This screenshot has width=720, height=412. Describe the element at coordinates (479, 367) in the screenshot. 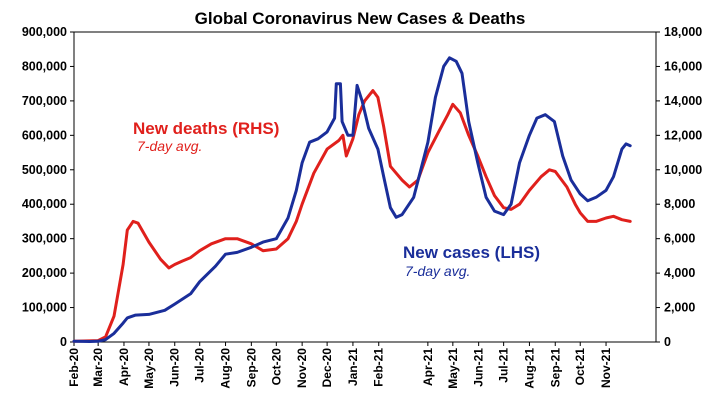

I see `x-tick-label: Jun-21` at that location.